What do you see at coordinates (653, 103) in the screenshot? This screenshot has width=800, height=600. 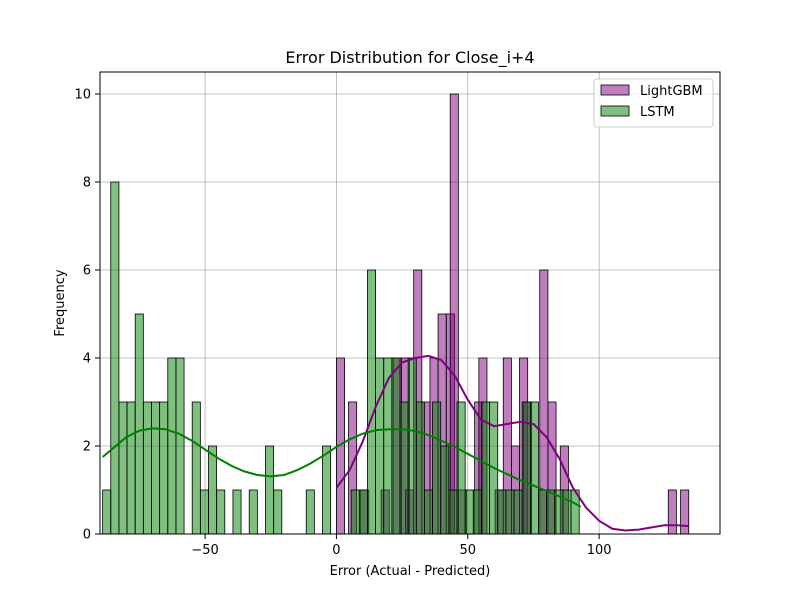 I see `legend: LightGBM LSTM` at bounding box center [653, 103].